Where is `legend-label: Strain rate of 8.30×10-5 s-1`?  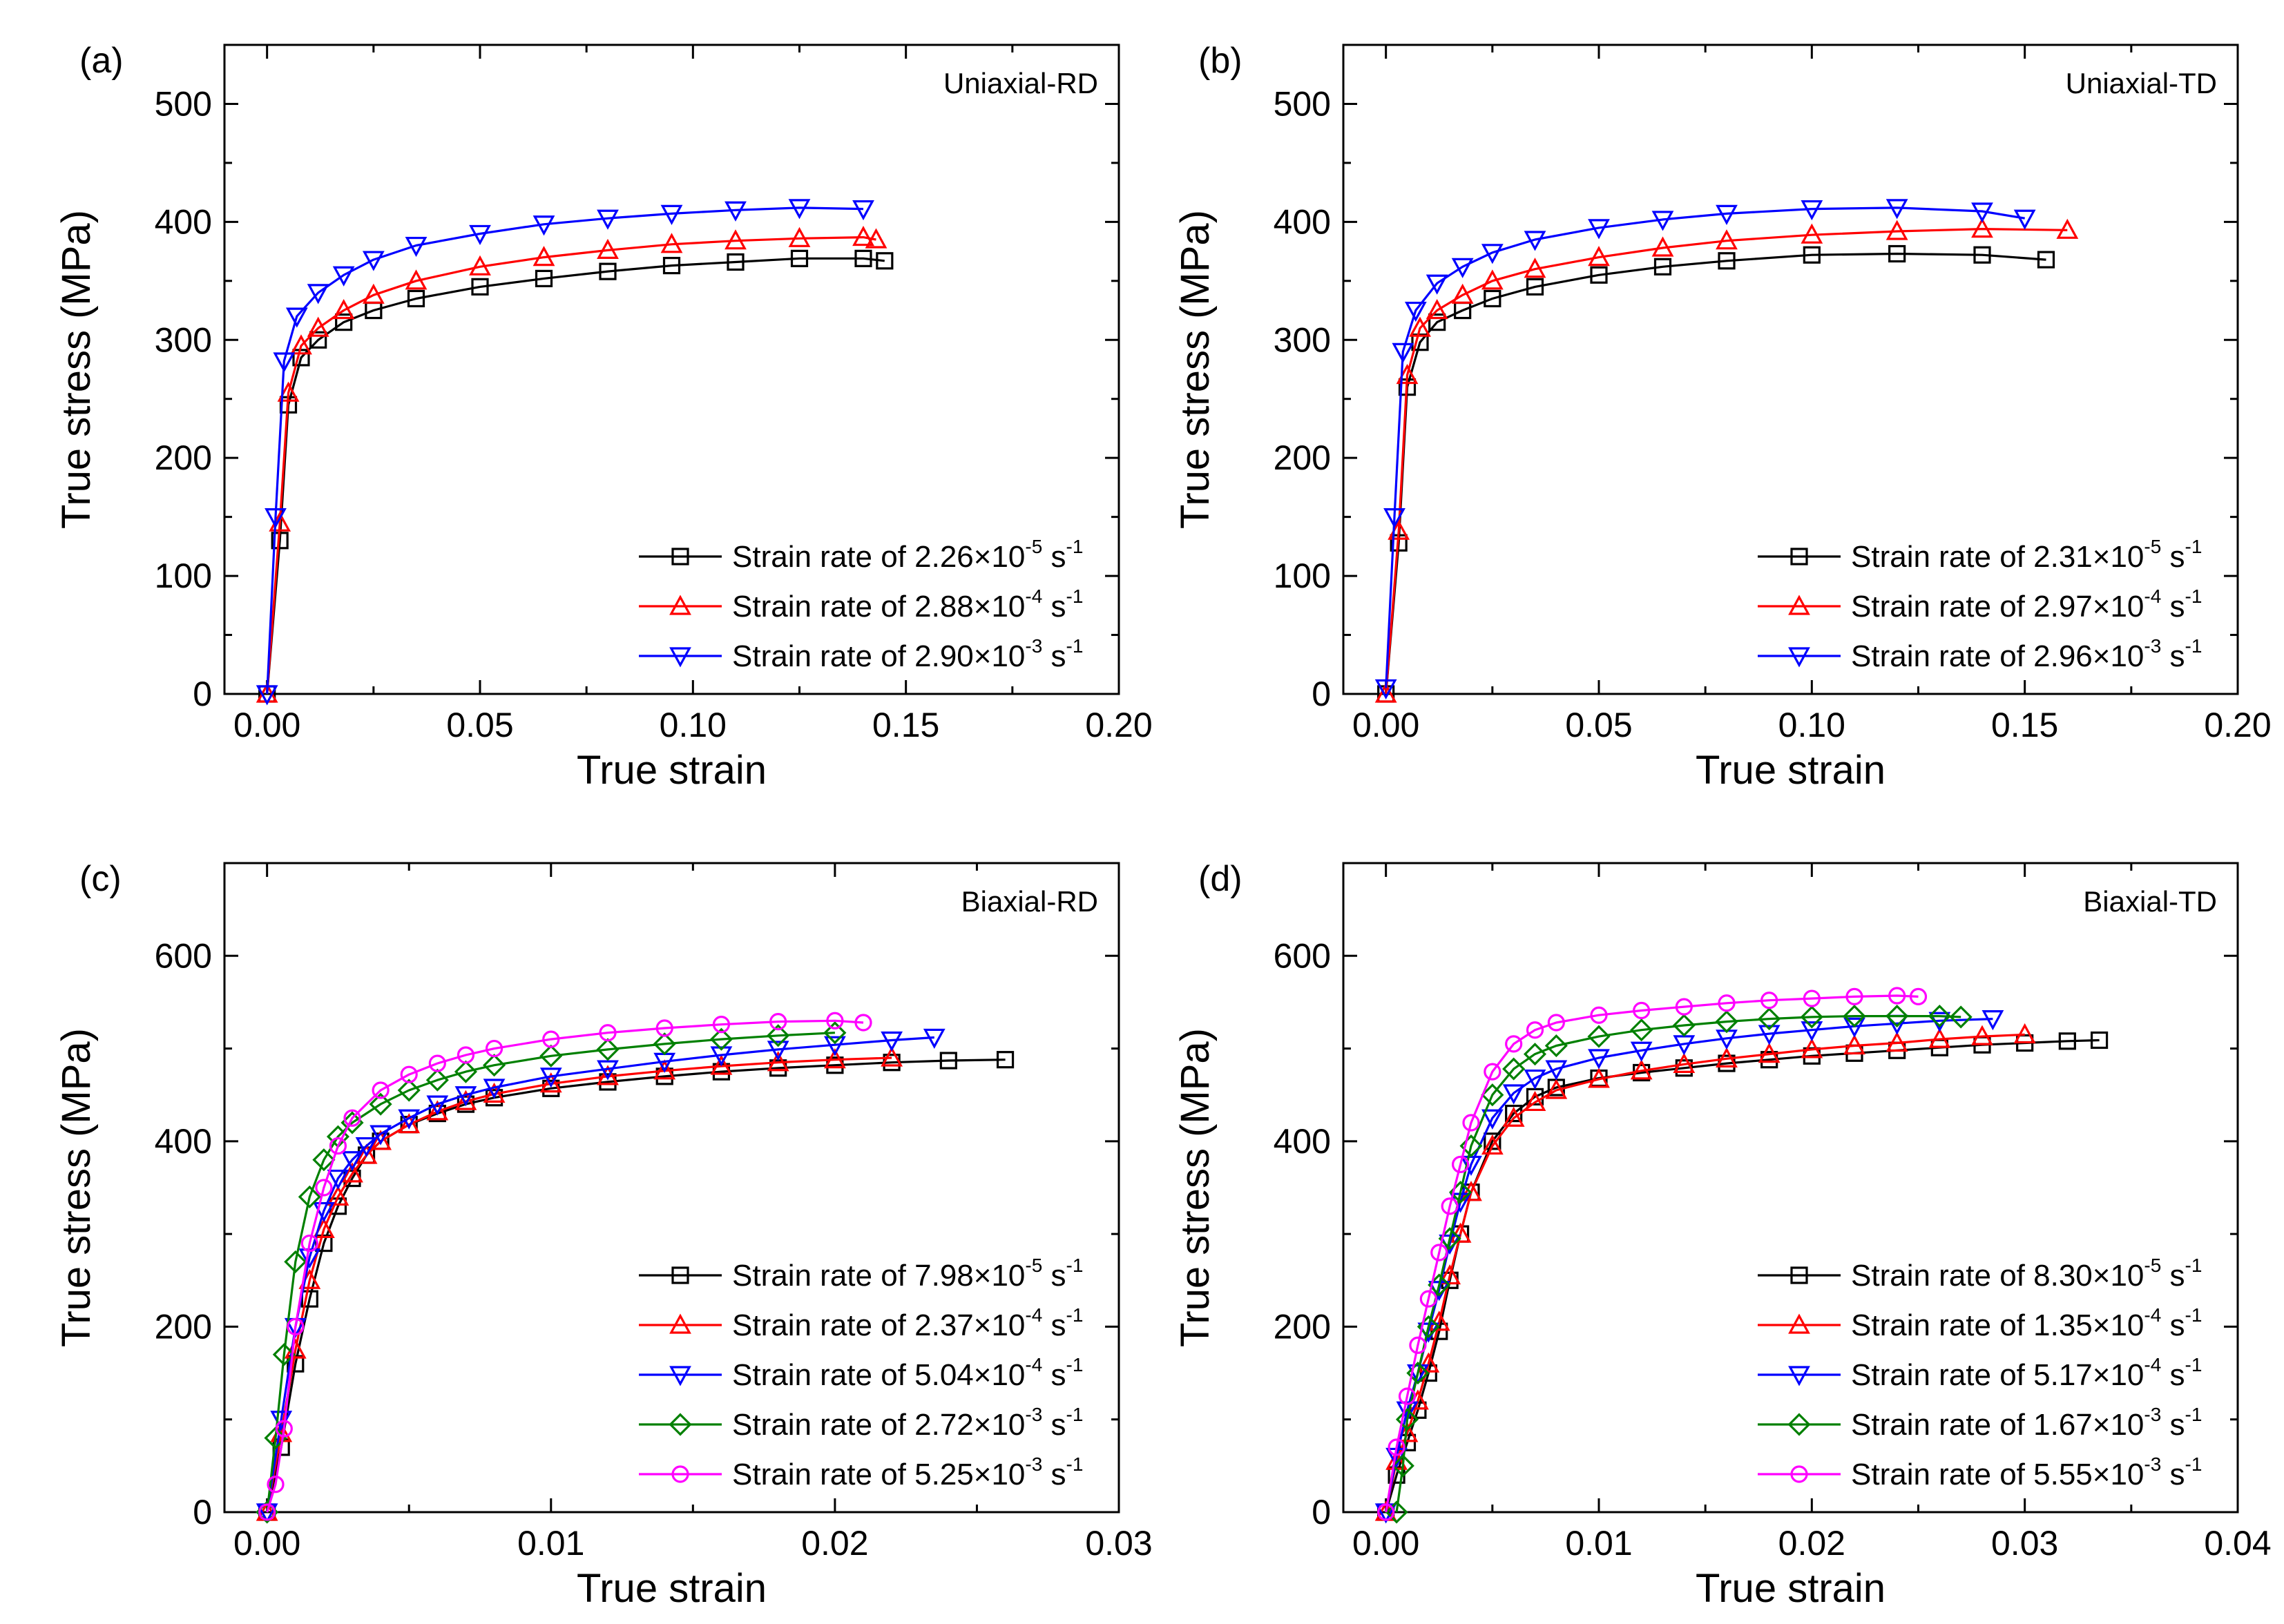
legend-label: Strain rate of 8.30×10-5 s-1 is located at coordinates (2026, 1274).